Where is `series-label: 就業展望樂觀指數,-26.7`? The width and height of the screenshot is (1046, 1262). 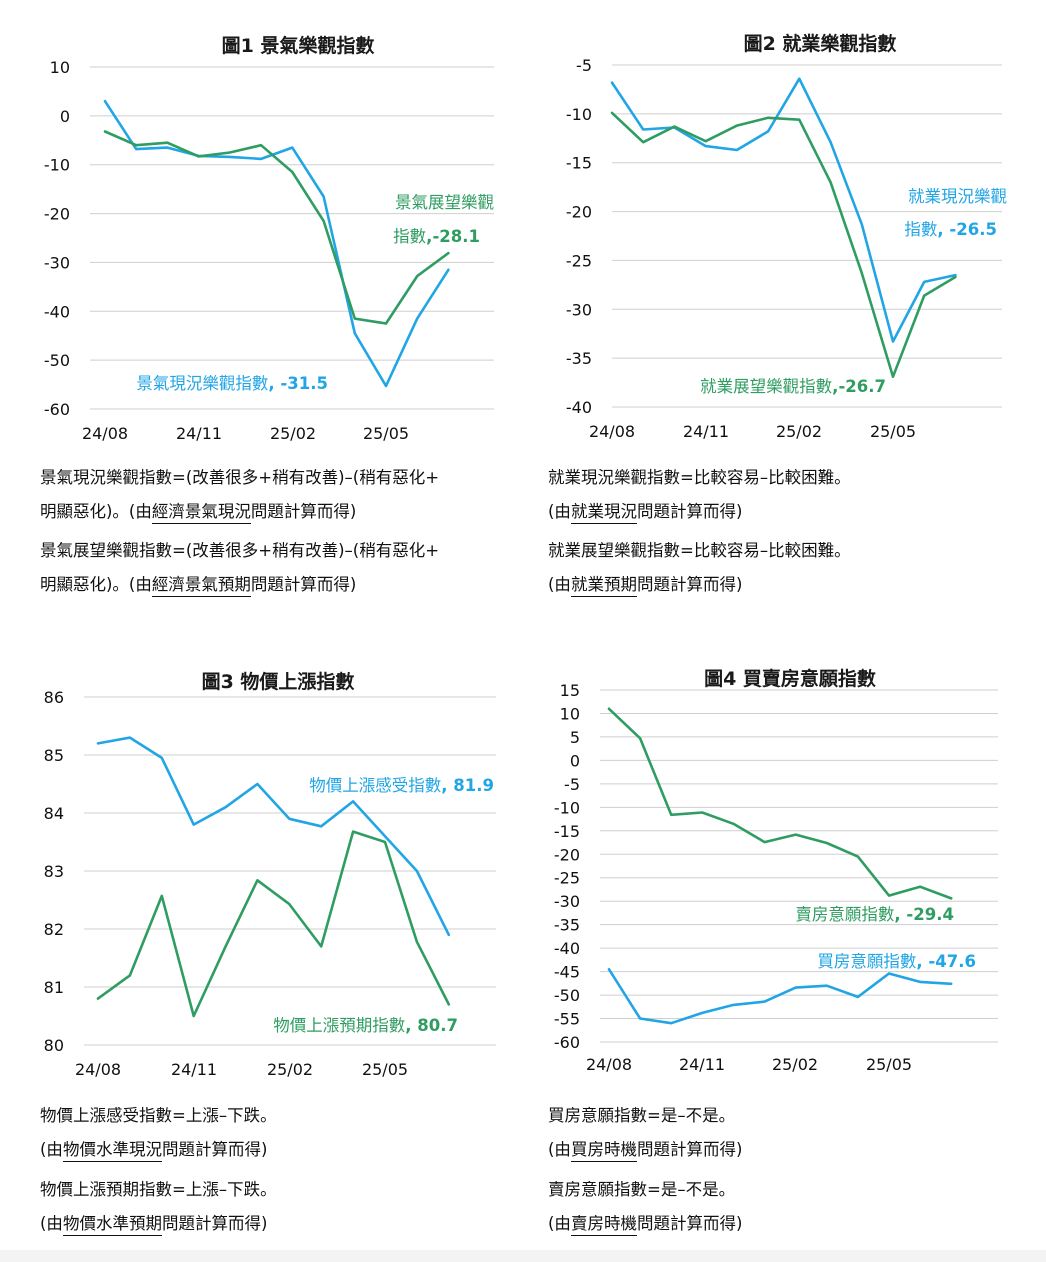 series-label: 就業展望樂觀指數,-26.7 is located at coordinates (793, 386).